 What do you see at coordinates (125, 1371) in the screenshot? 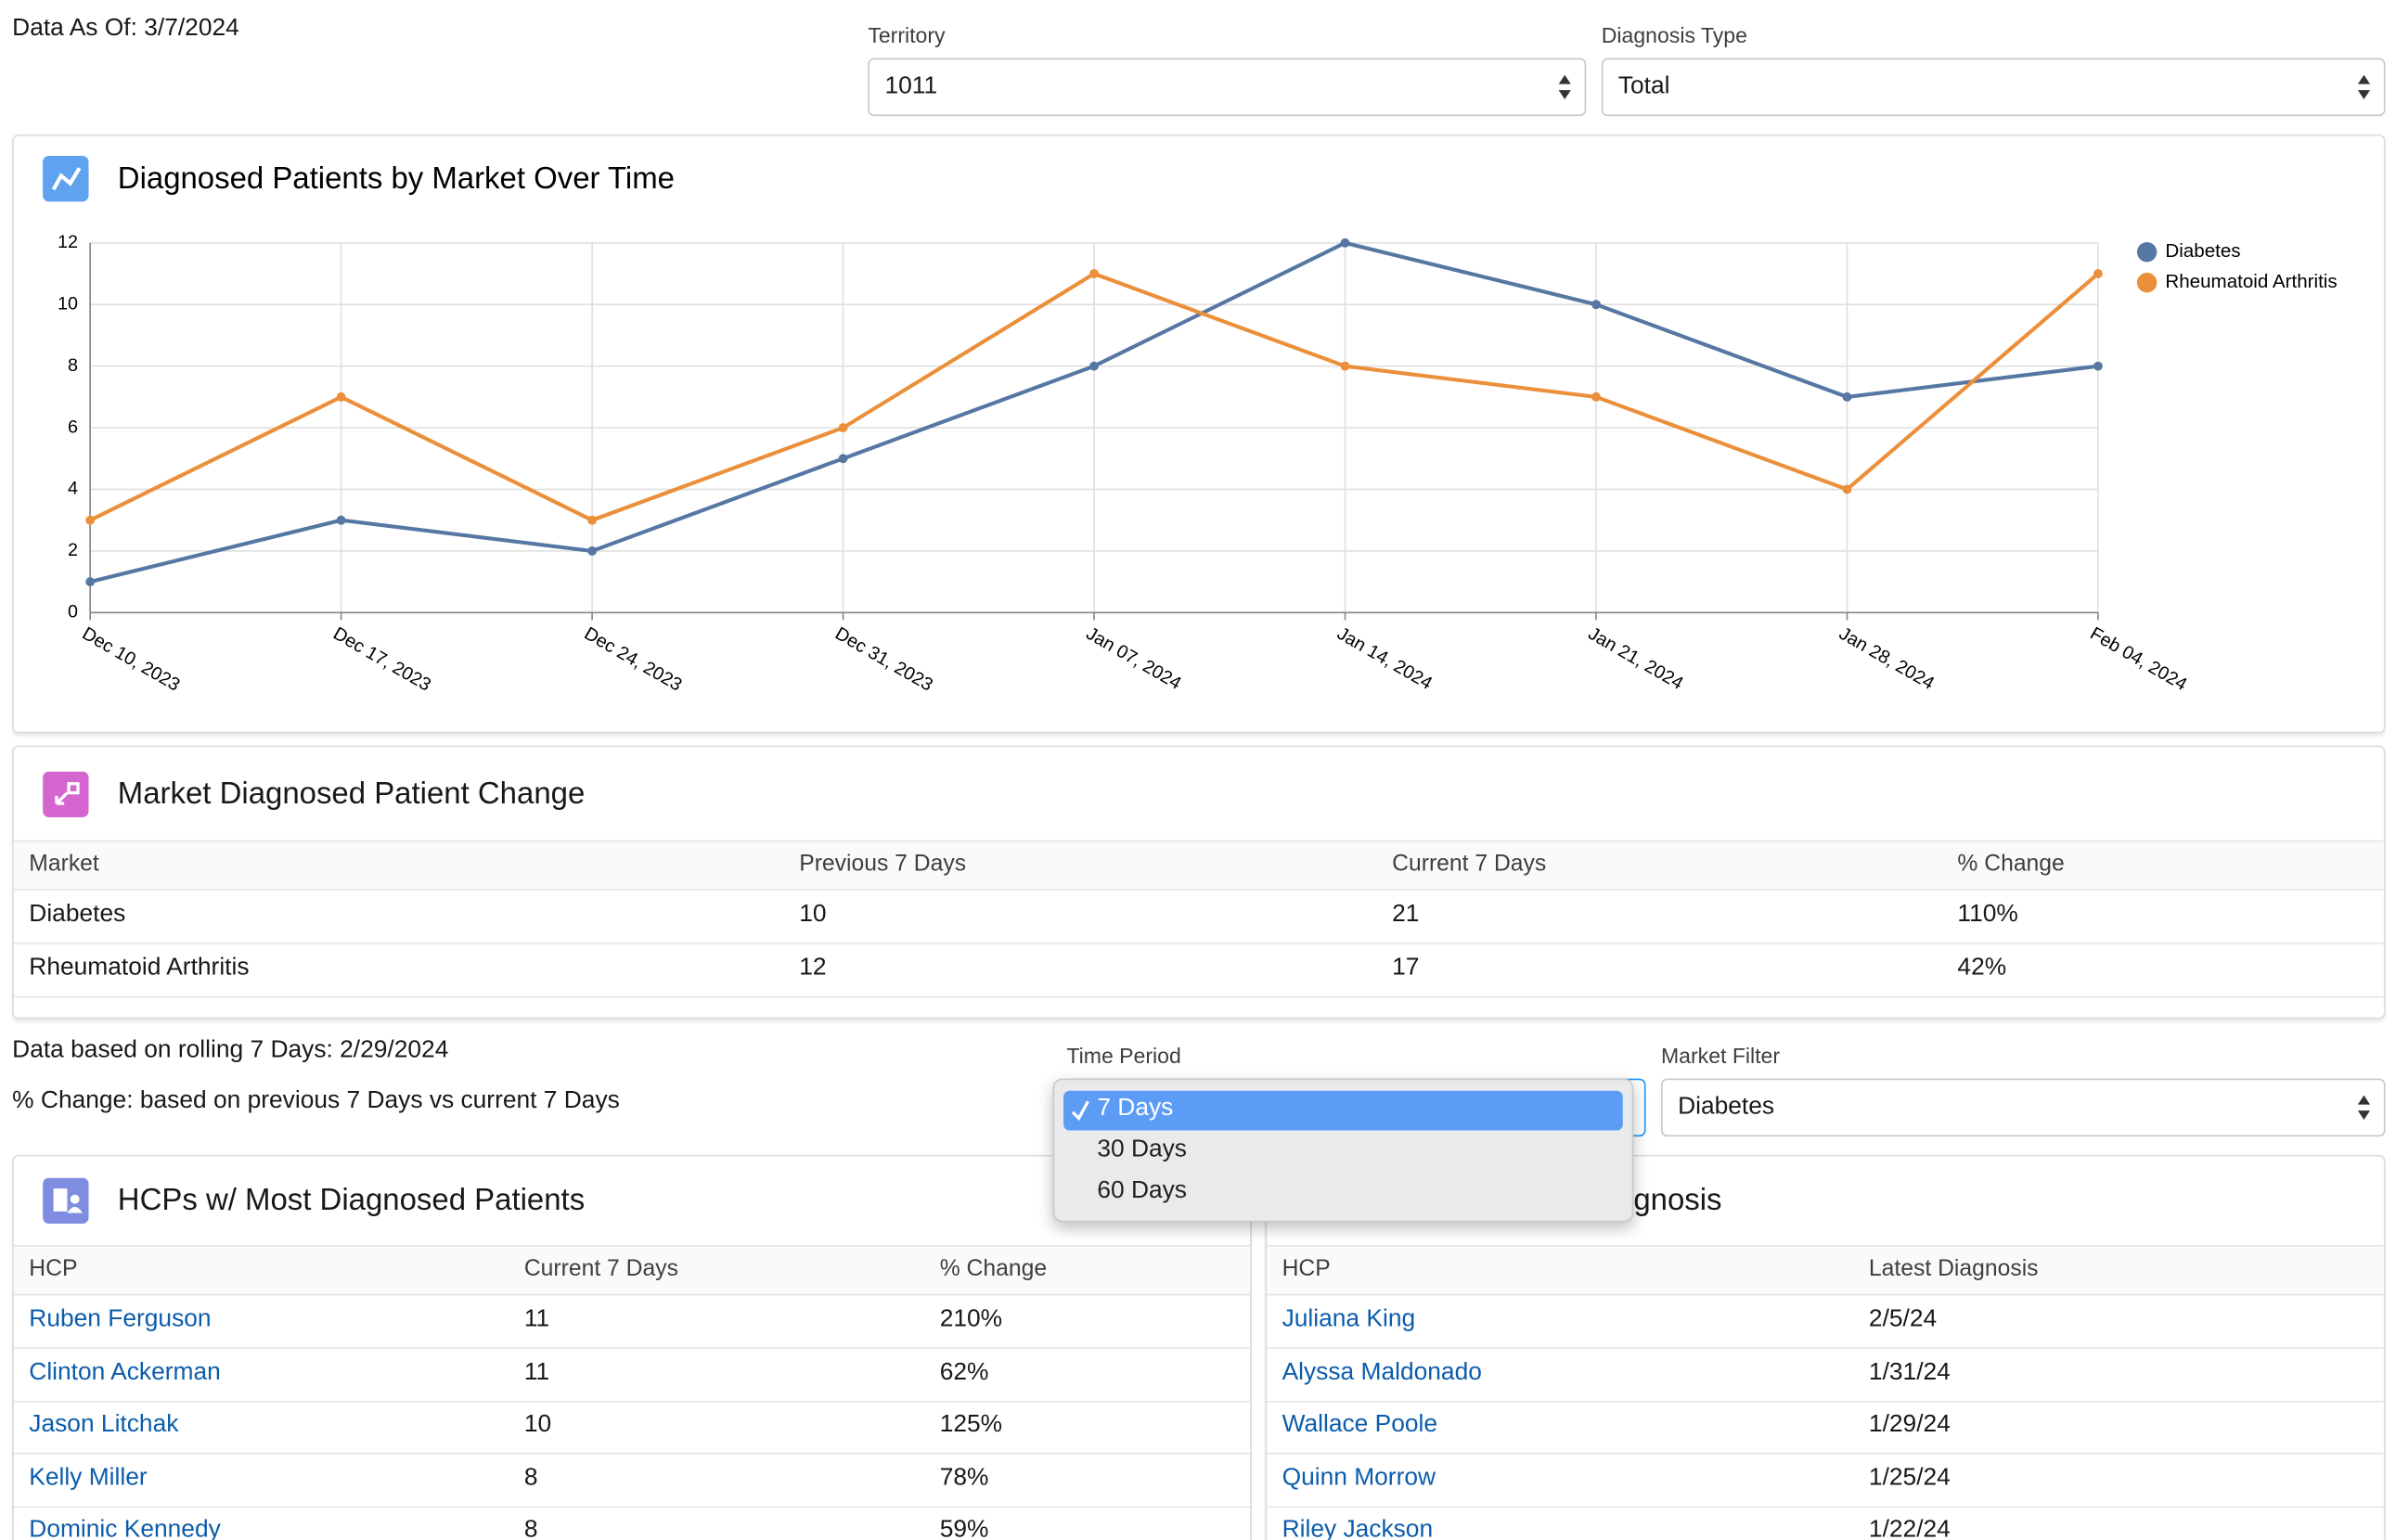
I see `hcp-link: Clinton Ackerman` at bounding box center [125, 1371].